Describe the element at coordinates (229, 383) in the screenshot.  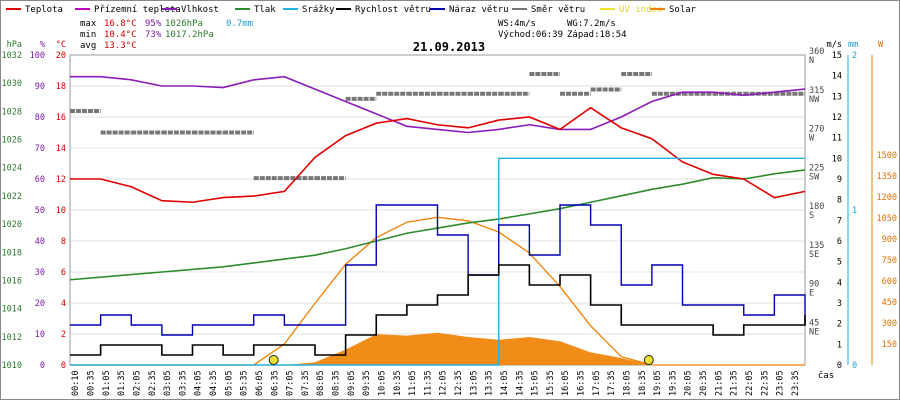
I see `x-tick-label: 05:05` at that location.